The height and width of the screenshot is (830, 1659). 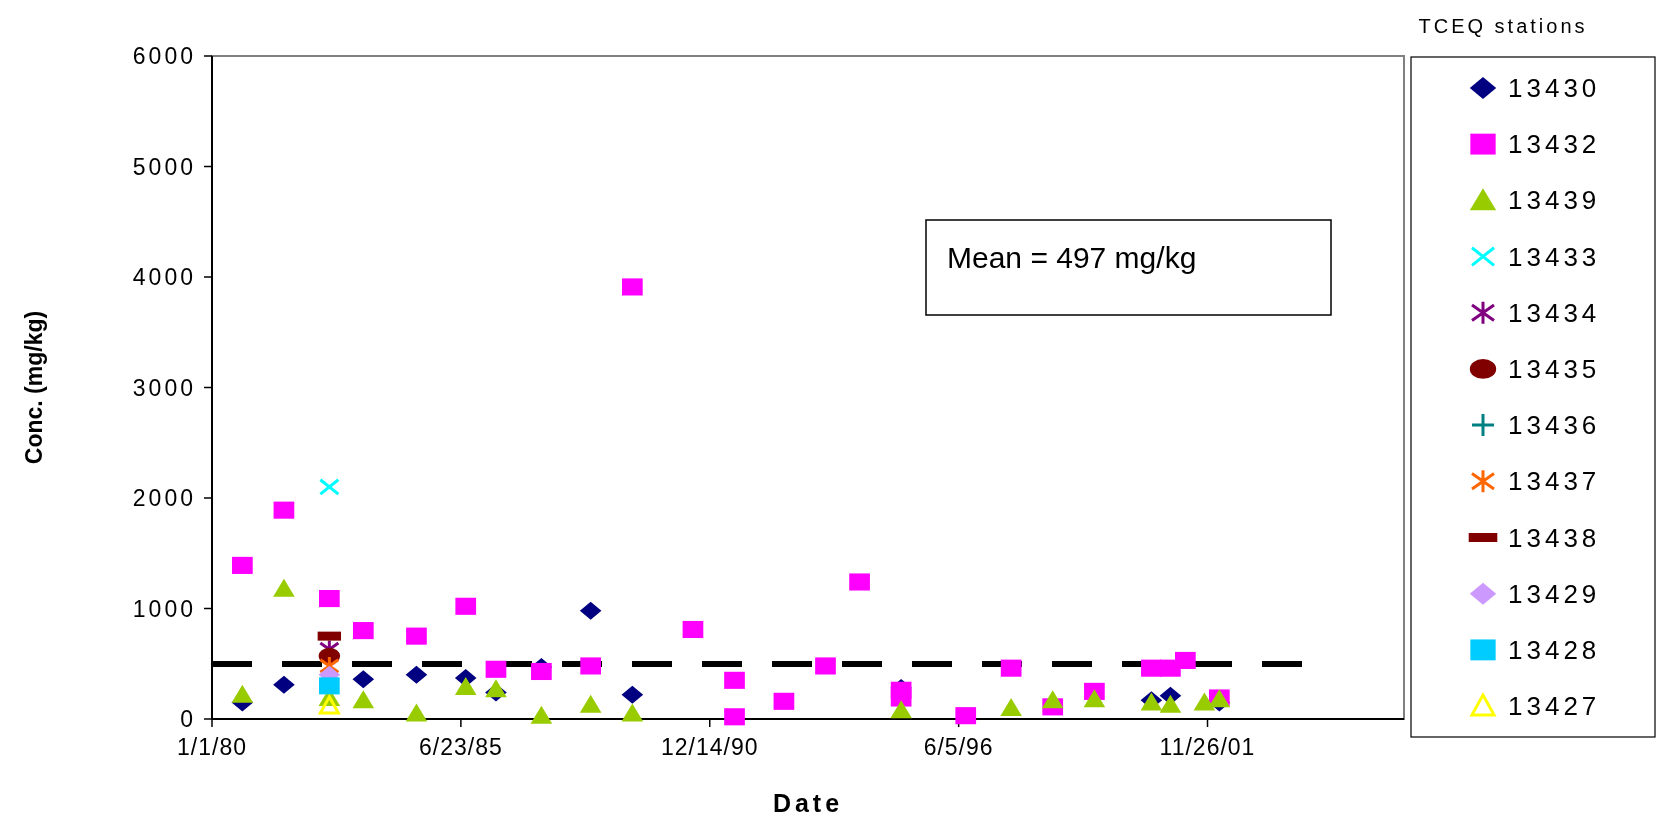 What do you see at coordinates (164, 608) in the screenshot?
I see `y-tick-label: 1000` at bounding box center [164, 608].